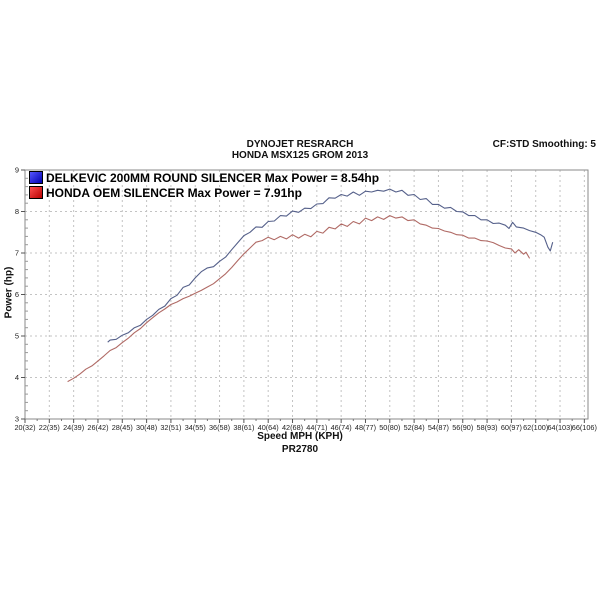 This screenshot has height=600, width=600. What do you see at coordinates (462, 427) in the screenshot?
I see `x-tick-label: 56(90)` at bounding box center [462, 427].